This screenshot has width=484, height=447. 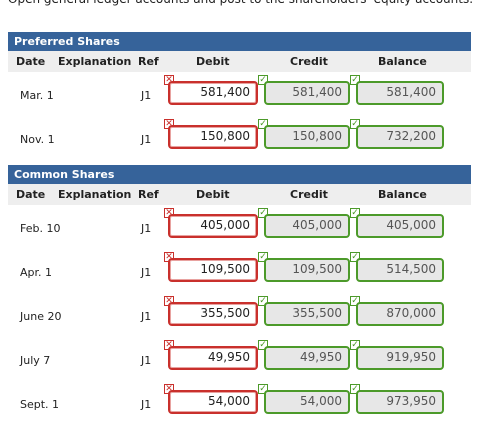 I want to click on section-title: Preferred Shares, so click(x=239, y=41).